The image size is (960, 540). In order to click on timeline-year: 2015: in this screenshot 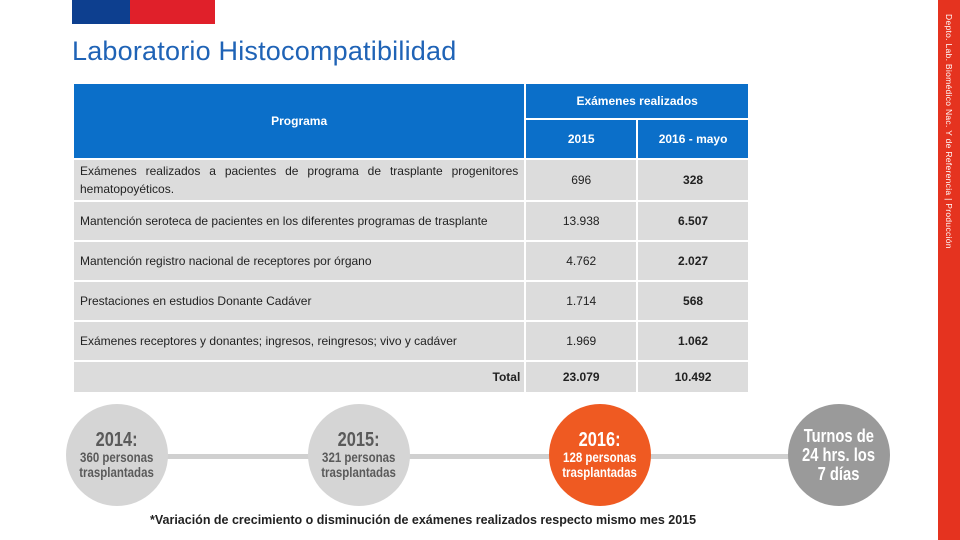, I will do `click(359, 440)`.